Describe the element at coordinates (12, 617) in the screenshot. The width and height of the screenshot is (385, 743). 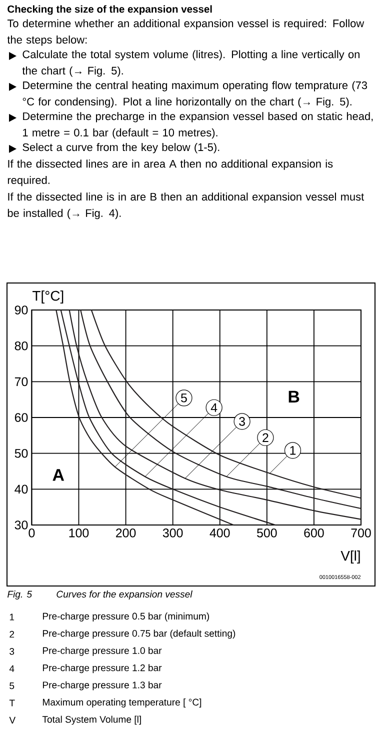
I see `text: 1` at that location.